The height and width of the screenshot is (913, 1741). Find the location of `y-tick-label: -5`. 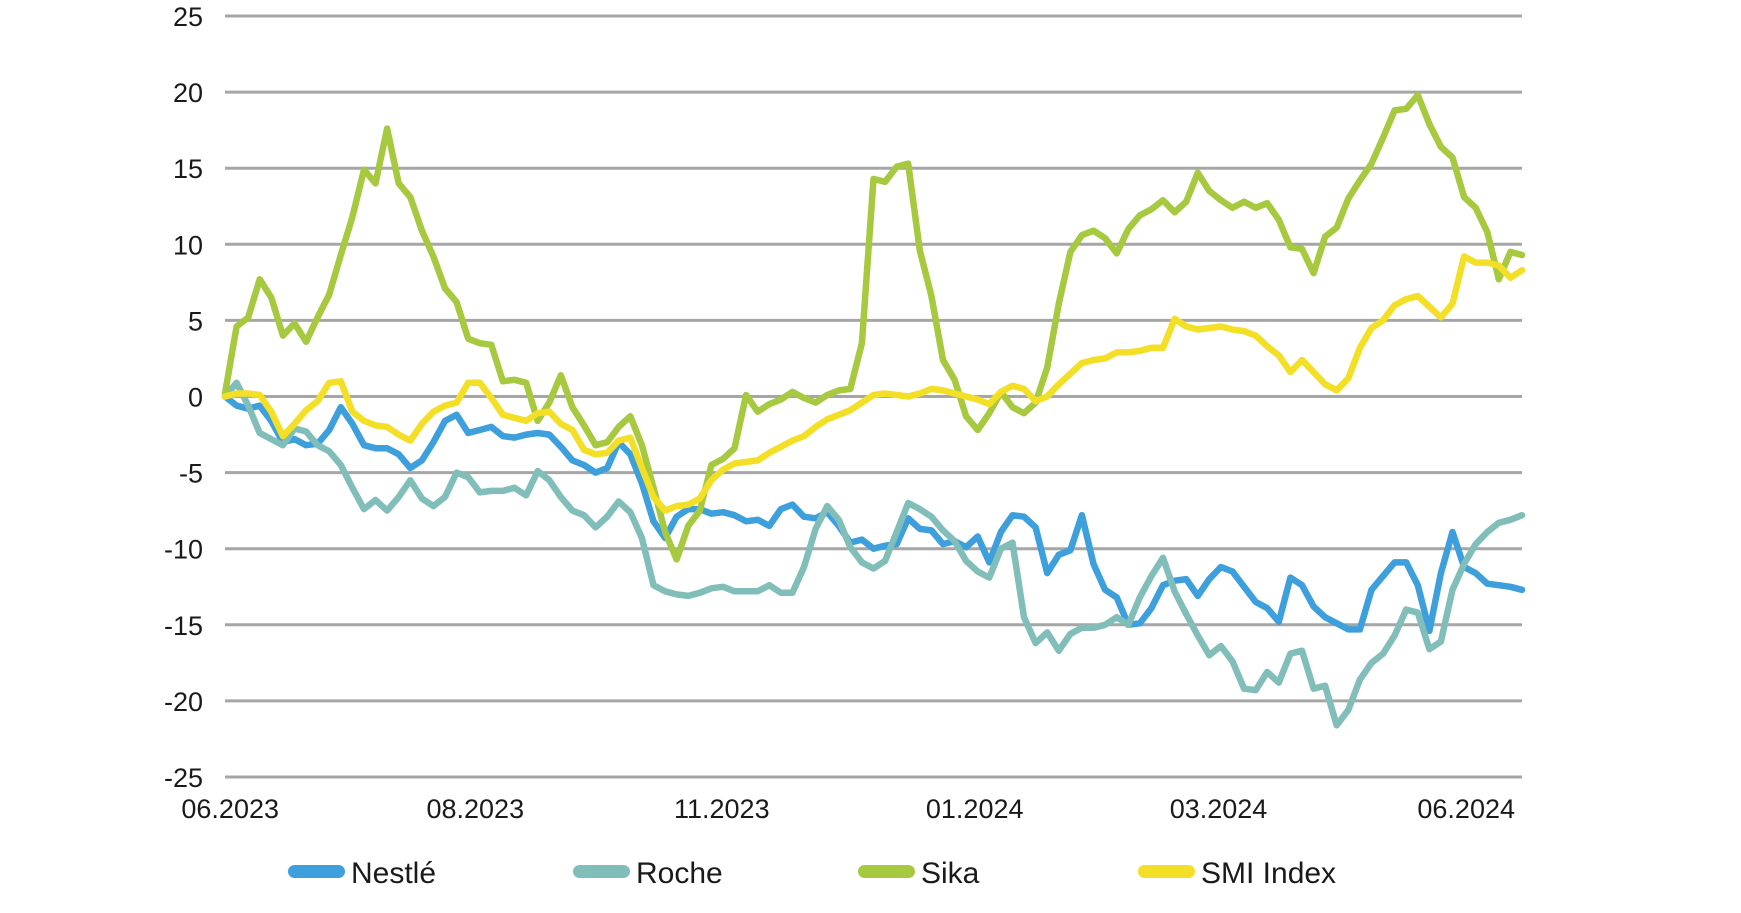

y-tick-label: -5 is located at coordinates (191, 474).